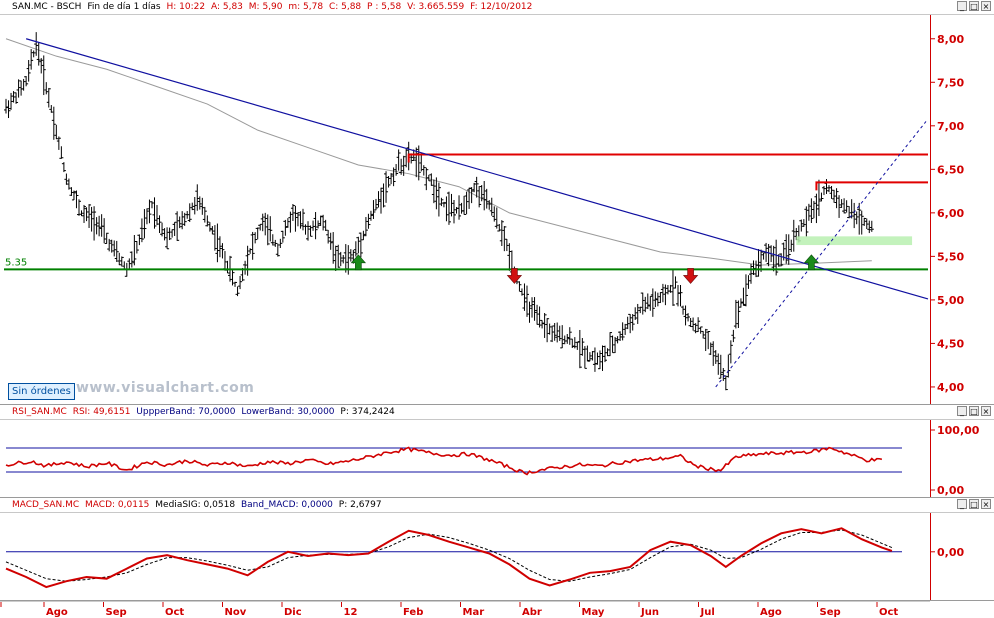  I want to click on watermark: www.visualchart.com, so click(165, 388).